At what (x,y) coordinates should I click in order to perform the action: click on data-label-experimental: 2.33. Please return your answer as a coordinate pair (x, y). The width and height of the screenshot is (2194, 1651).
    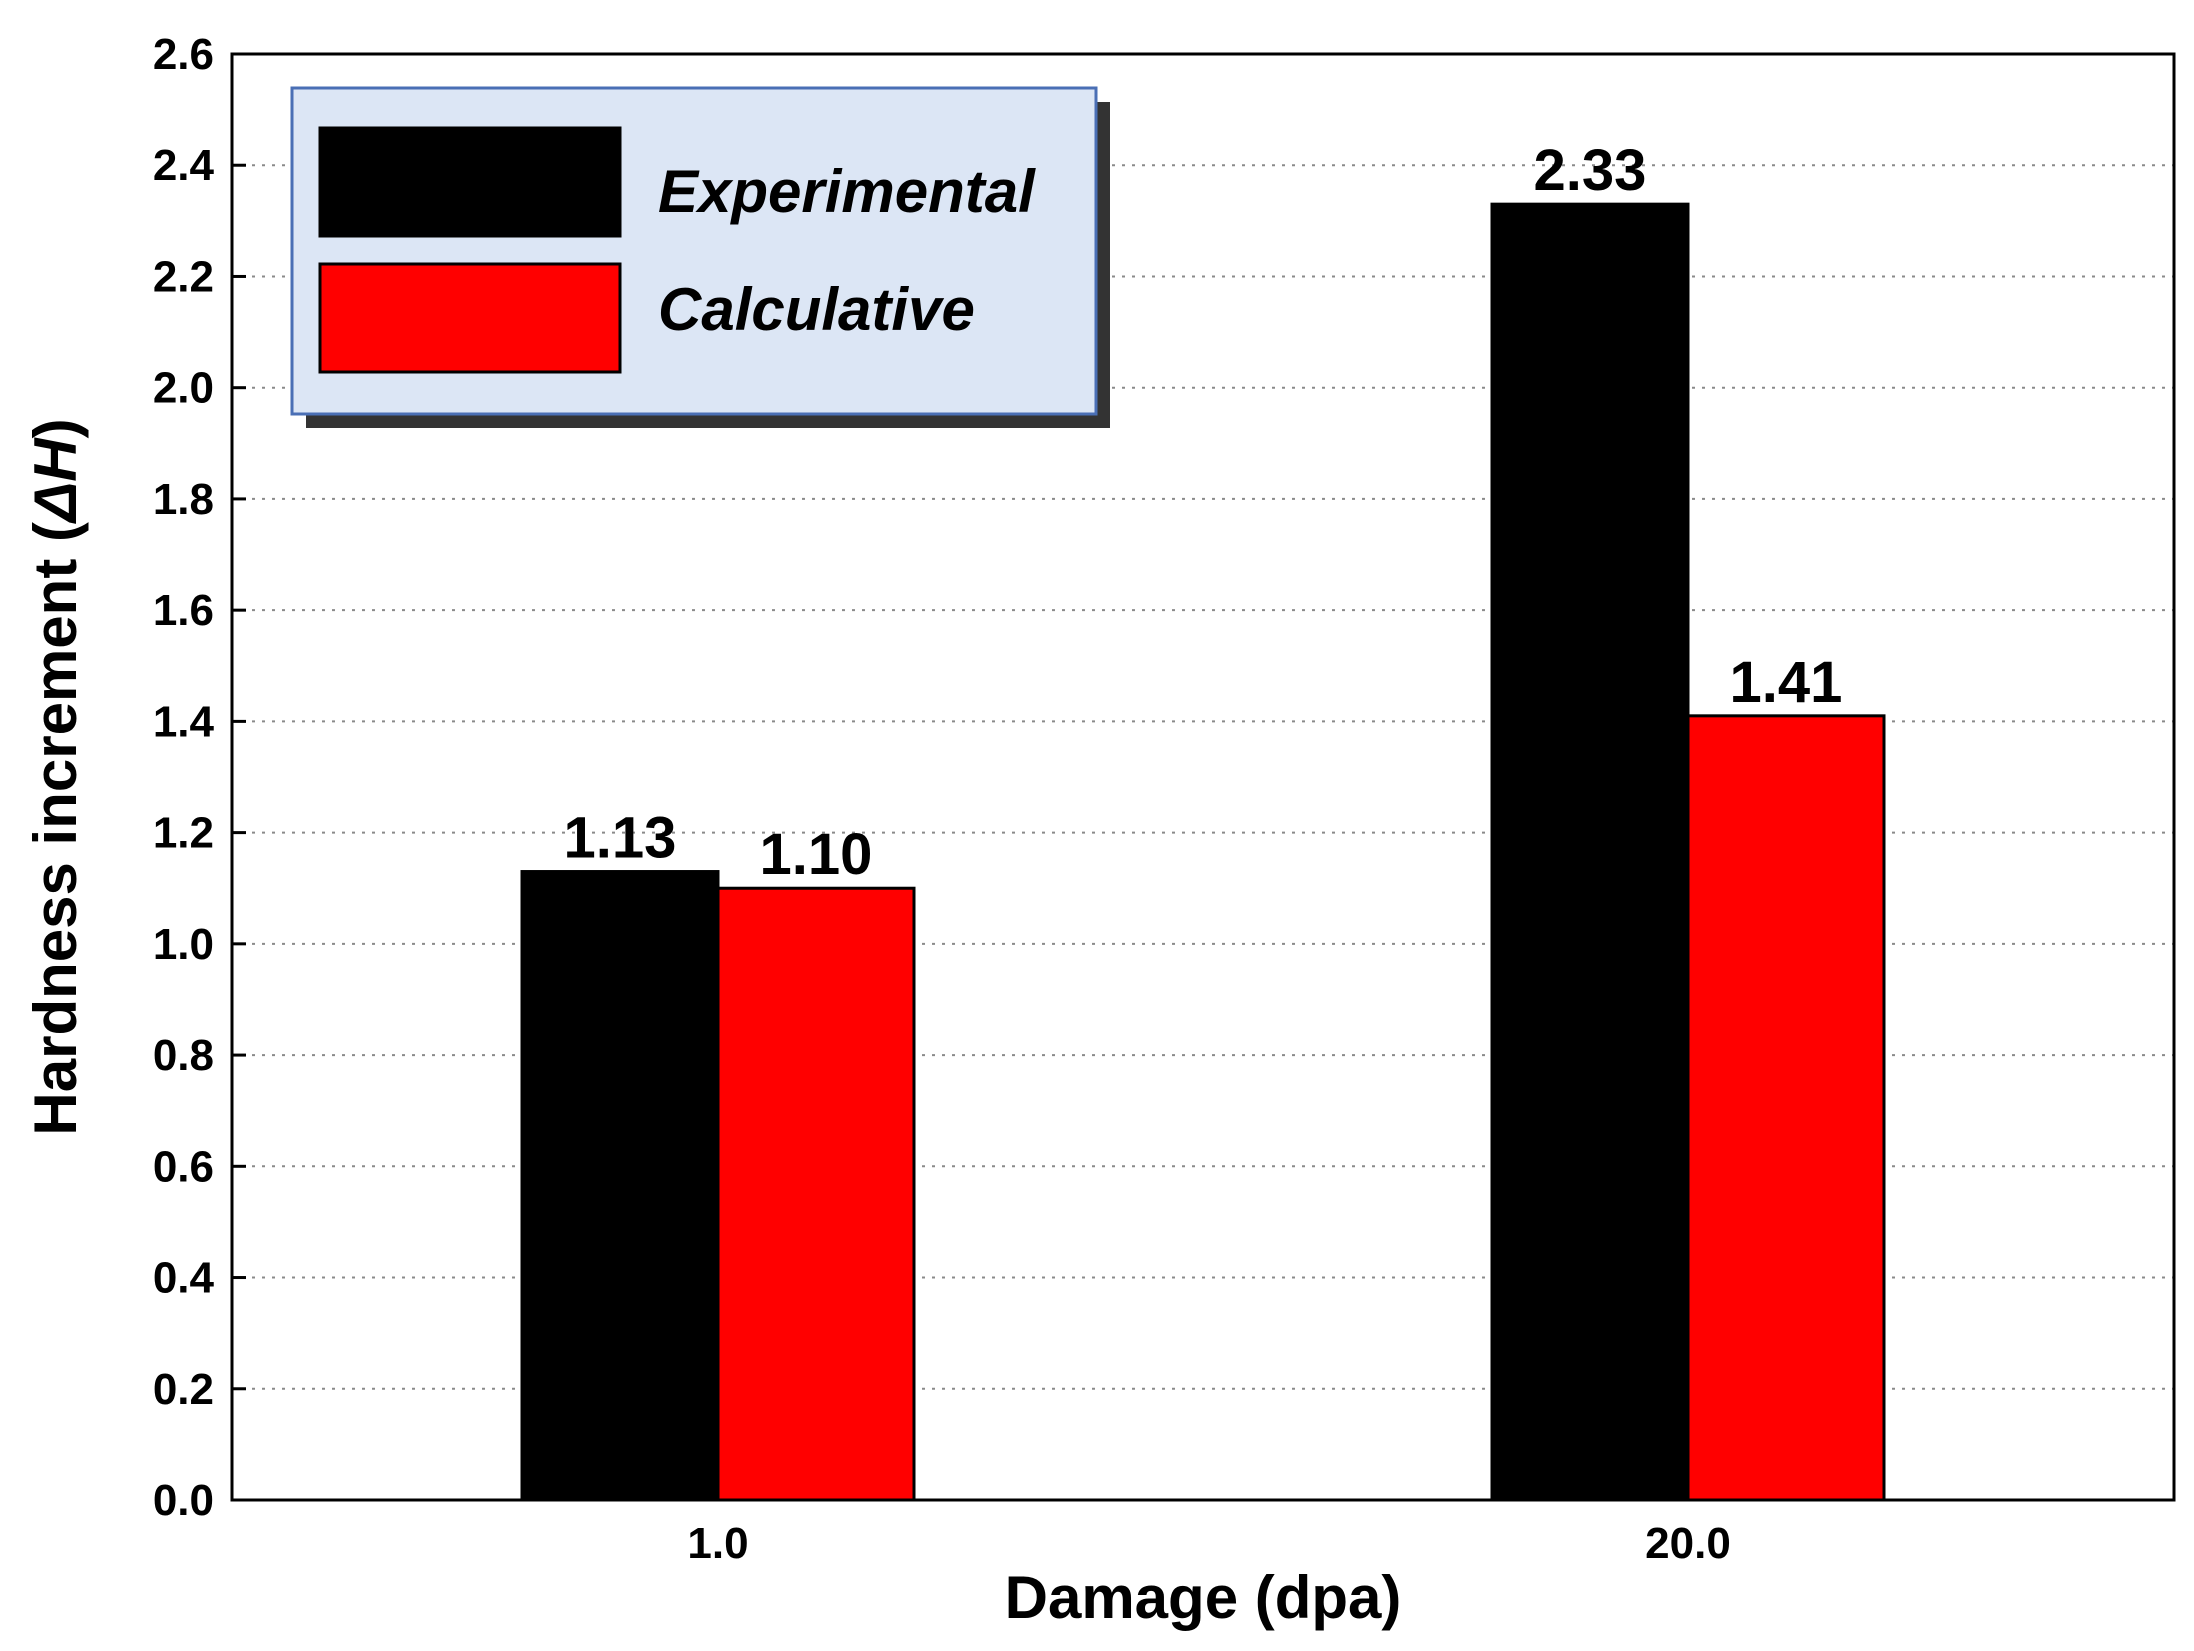
    Looking at the image, I should click on (1590, 170).